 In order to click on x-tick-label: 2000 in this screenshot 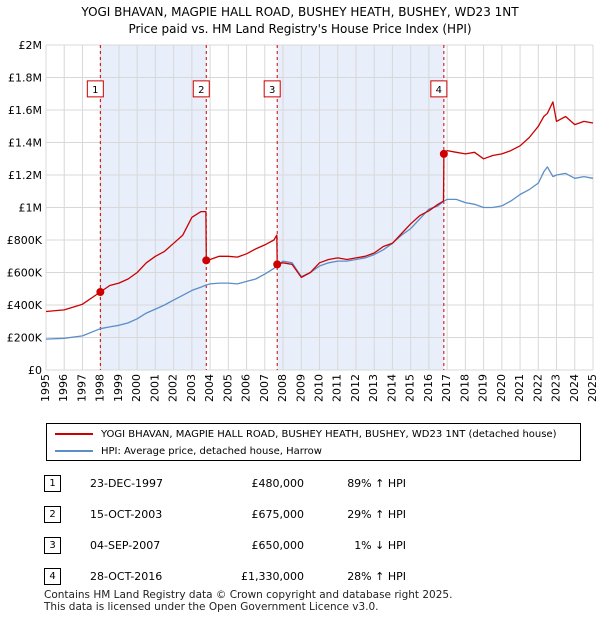, I will do `click(136, 388)`.